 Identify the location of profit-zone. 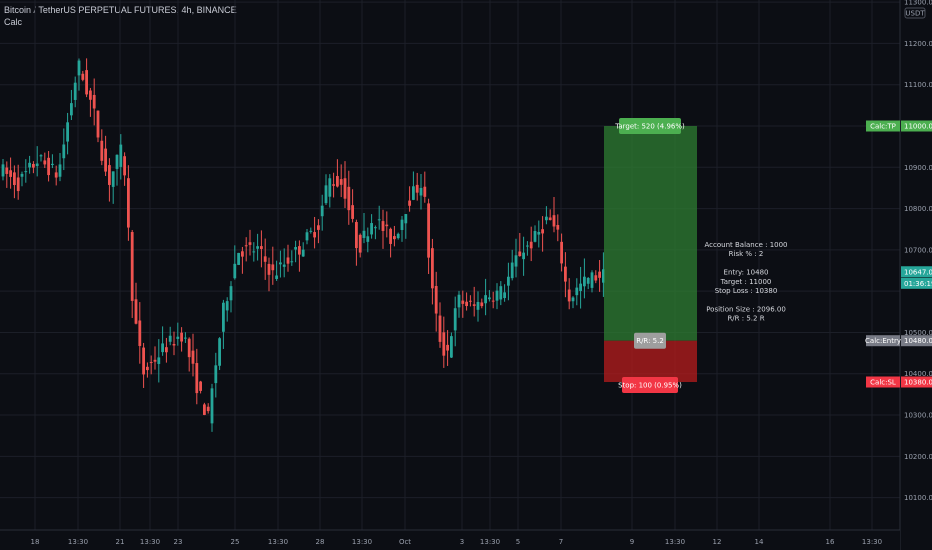
(650, 233).